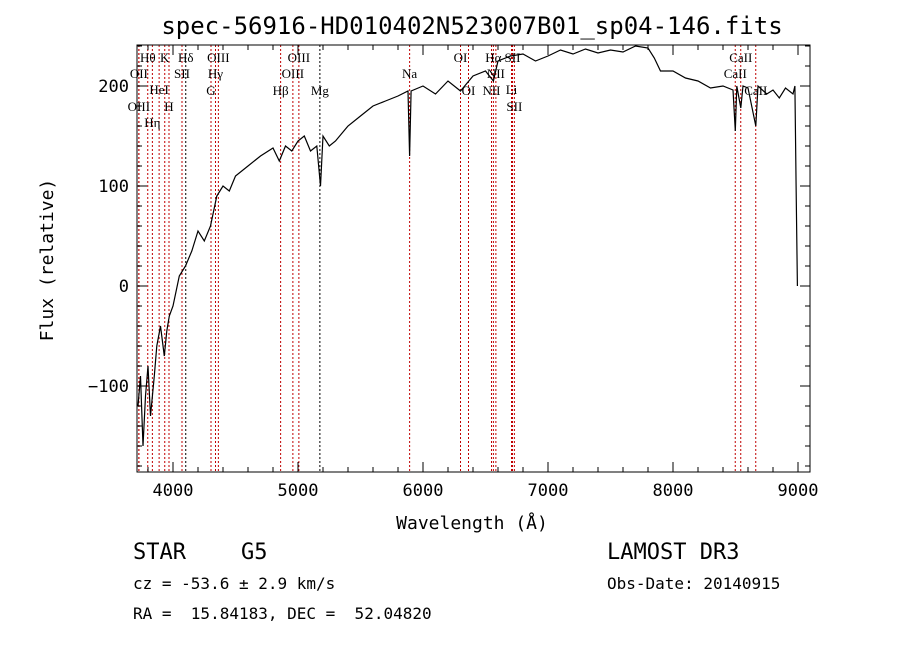  I want to click on obs-date: Obs-Date: 20140915, so click(694, 583).